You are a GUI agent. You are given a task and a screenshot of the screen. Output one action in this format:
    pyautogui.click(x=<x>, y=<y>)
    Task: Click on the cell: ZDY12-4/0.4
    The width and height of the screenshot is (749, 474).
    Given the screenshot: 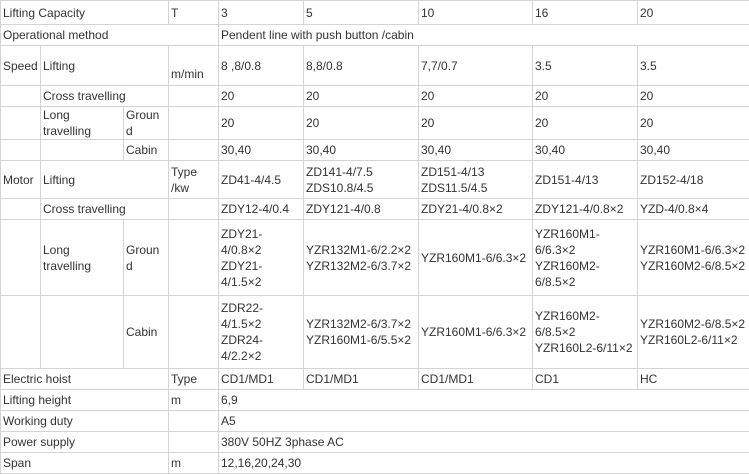 What is the action you would take?
    pyautogui.click(x=261, y=209)
    